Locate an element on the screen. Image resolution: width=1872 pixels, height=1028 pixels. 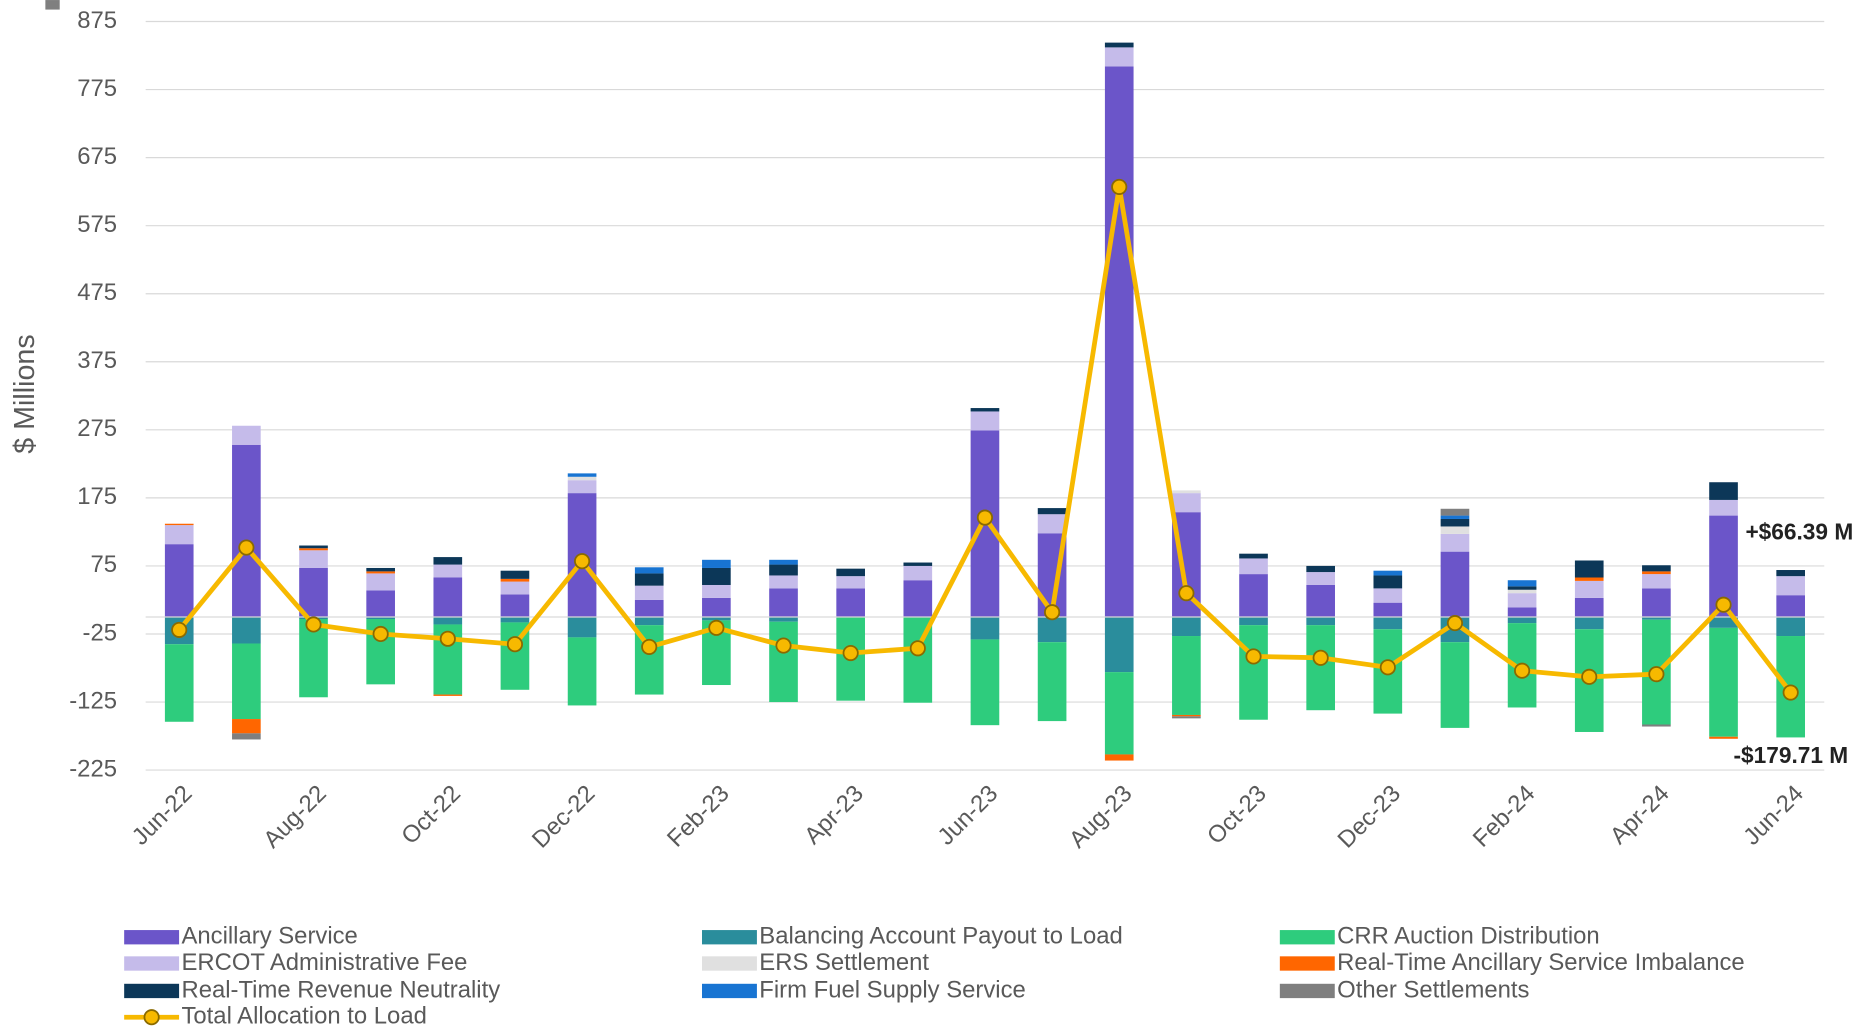
legend-label: Other Settlements is located at coordinates (1433, 989).